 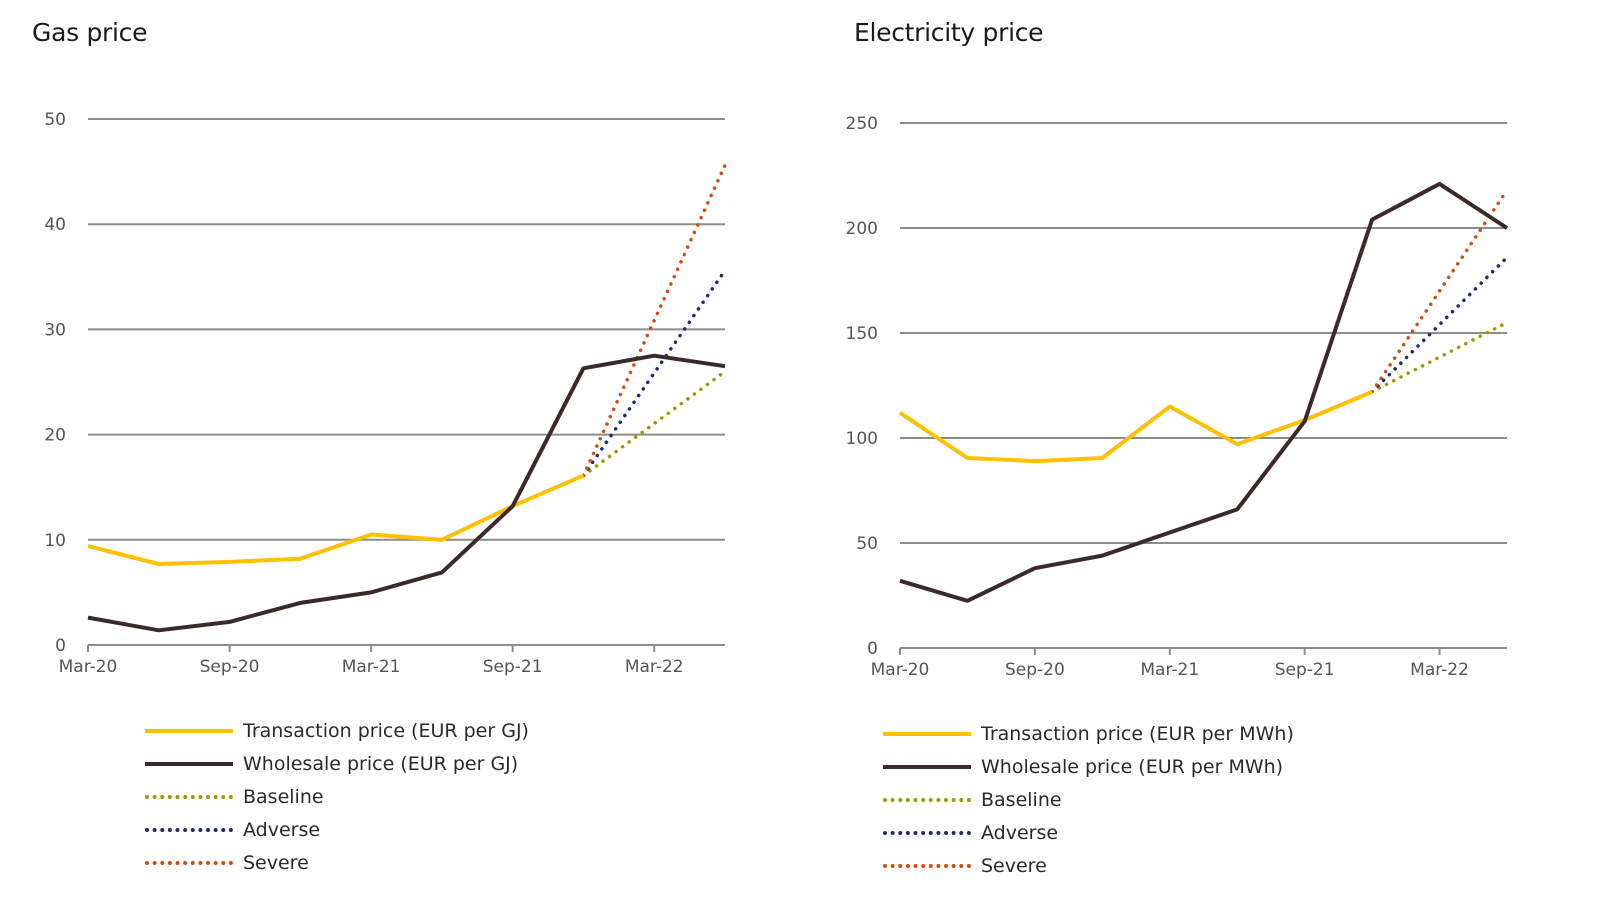 I want to click on y-tick-label: 250, so click(x=862, y=124).